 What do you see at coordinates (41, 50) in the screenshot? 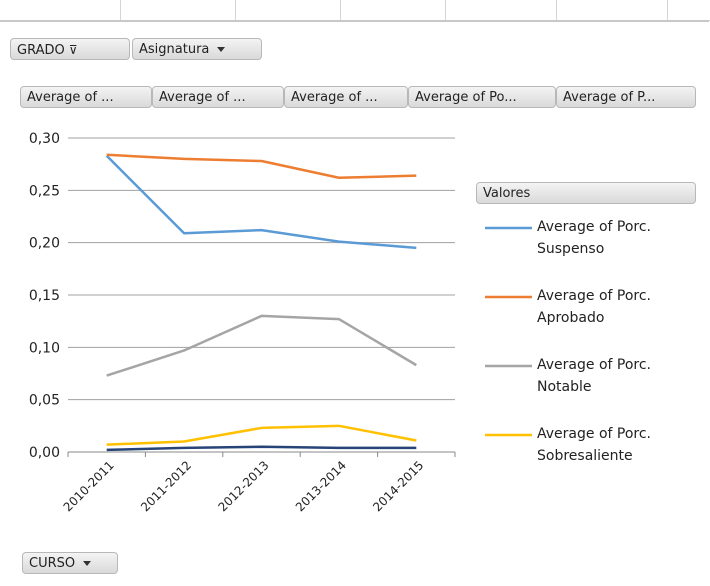
I see `filter-label: GRADO` at bounding box center [41, 50].